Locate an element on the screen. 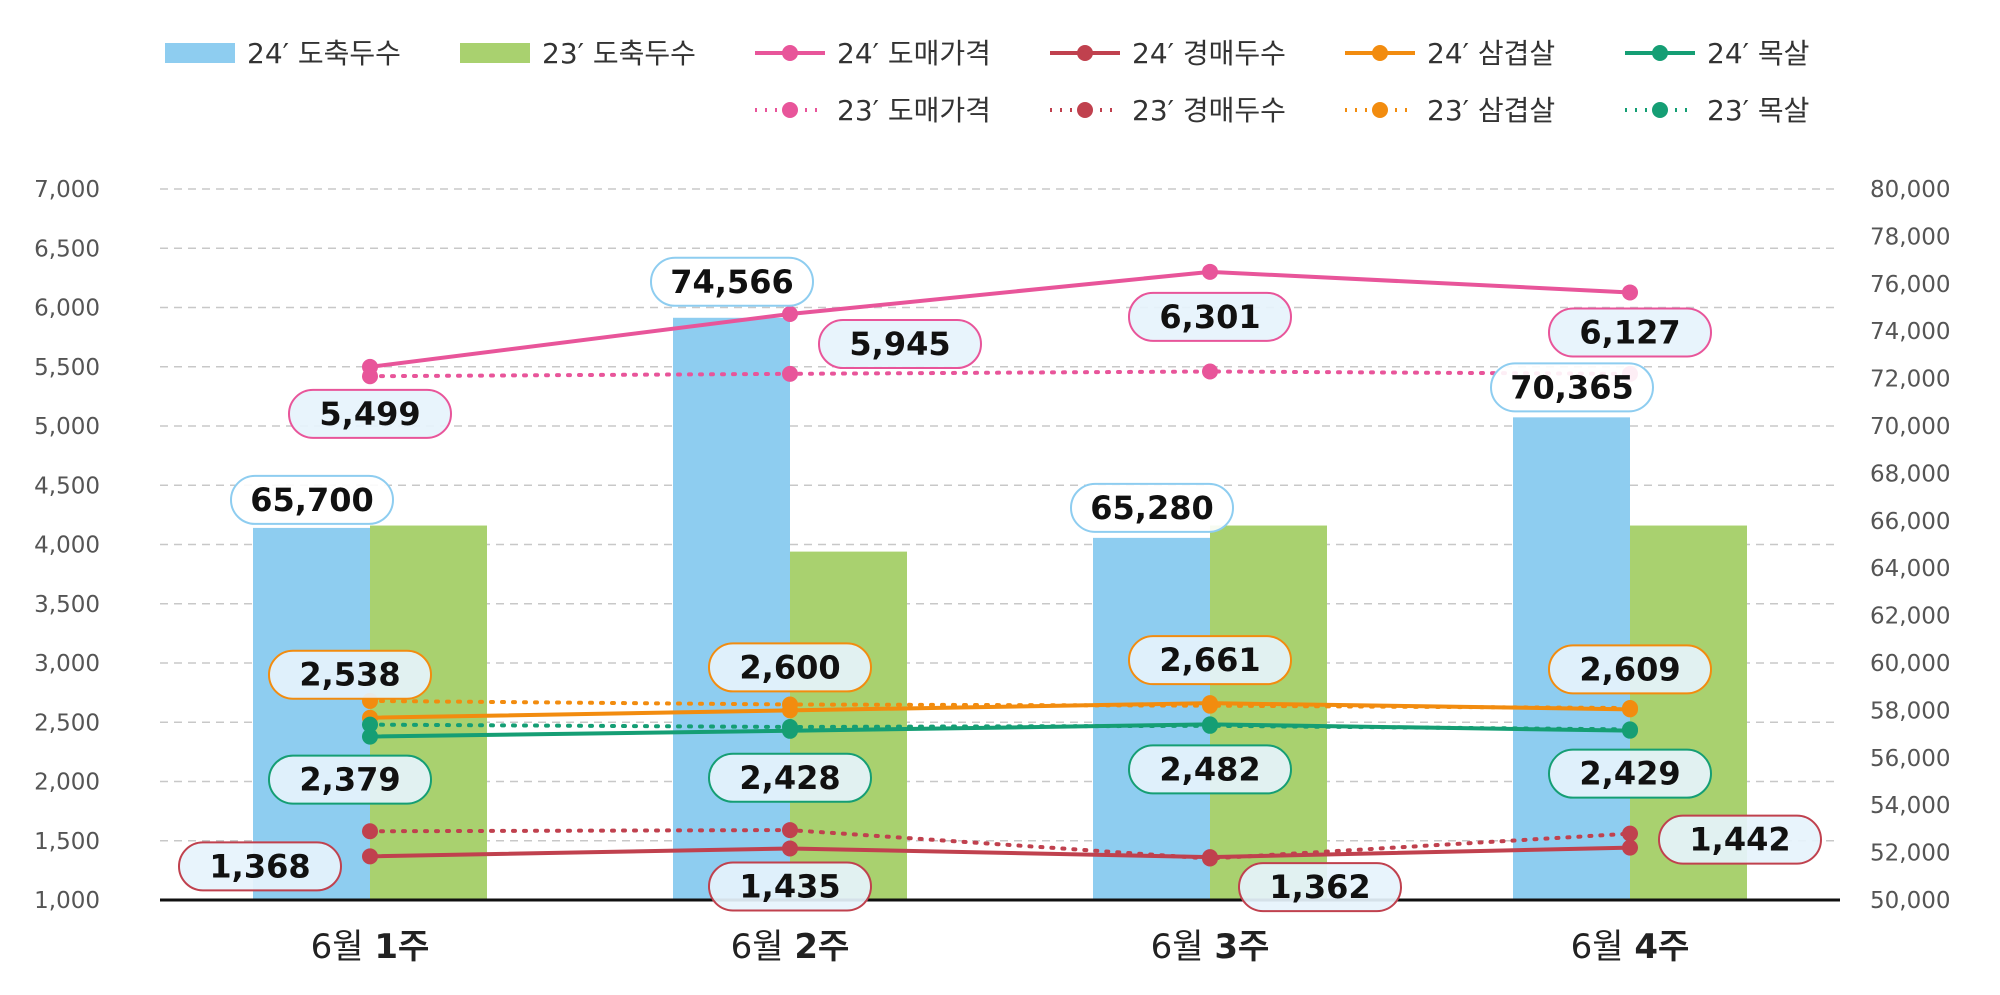  data-label-series-6: 2,428 is located at coordinates (789, 778).